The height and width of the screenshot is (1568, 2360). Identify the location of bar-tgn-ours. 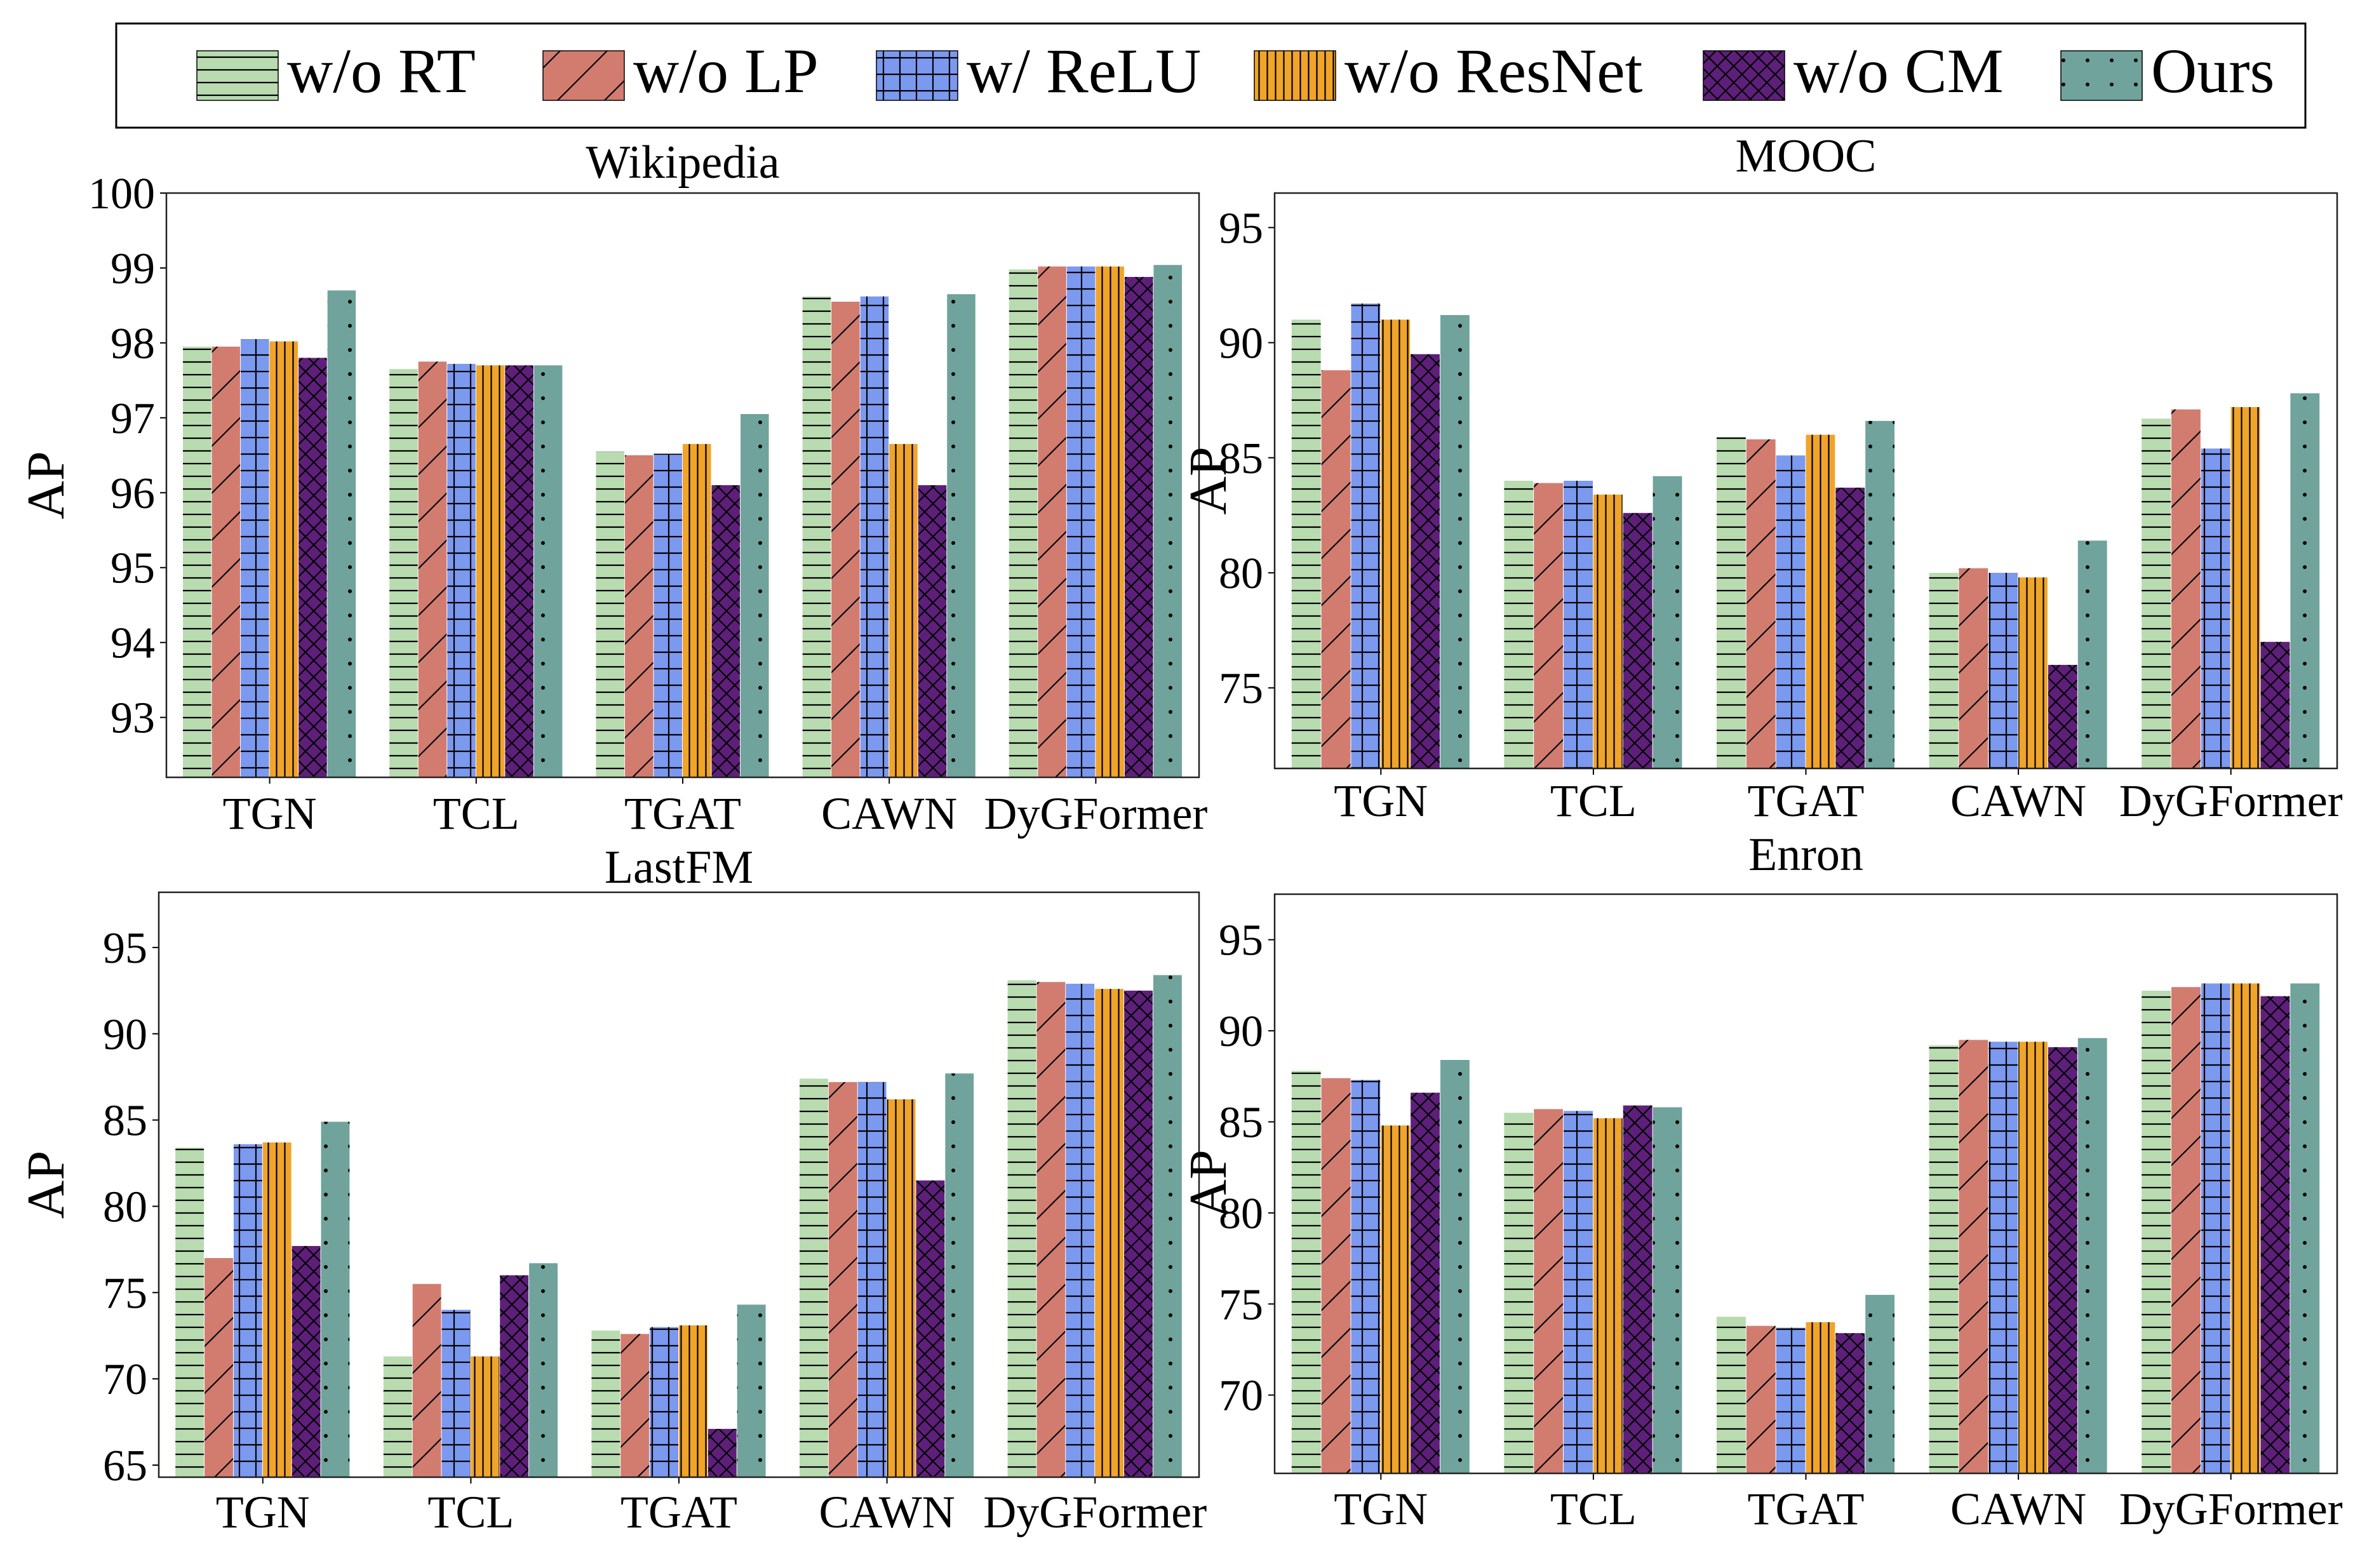
(1455, 541).